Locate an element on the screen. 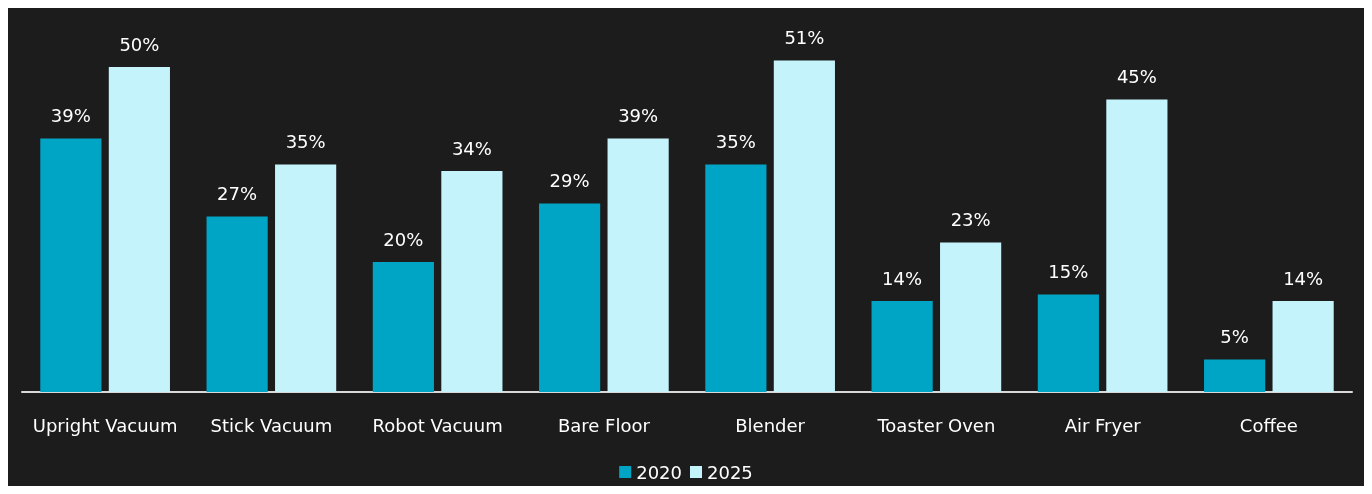 This screenshot has width=1372, height=494. legend-label: 2020 is located at coordinates (659, 472).